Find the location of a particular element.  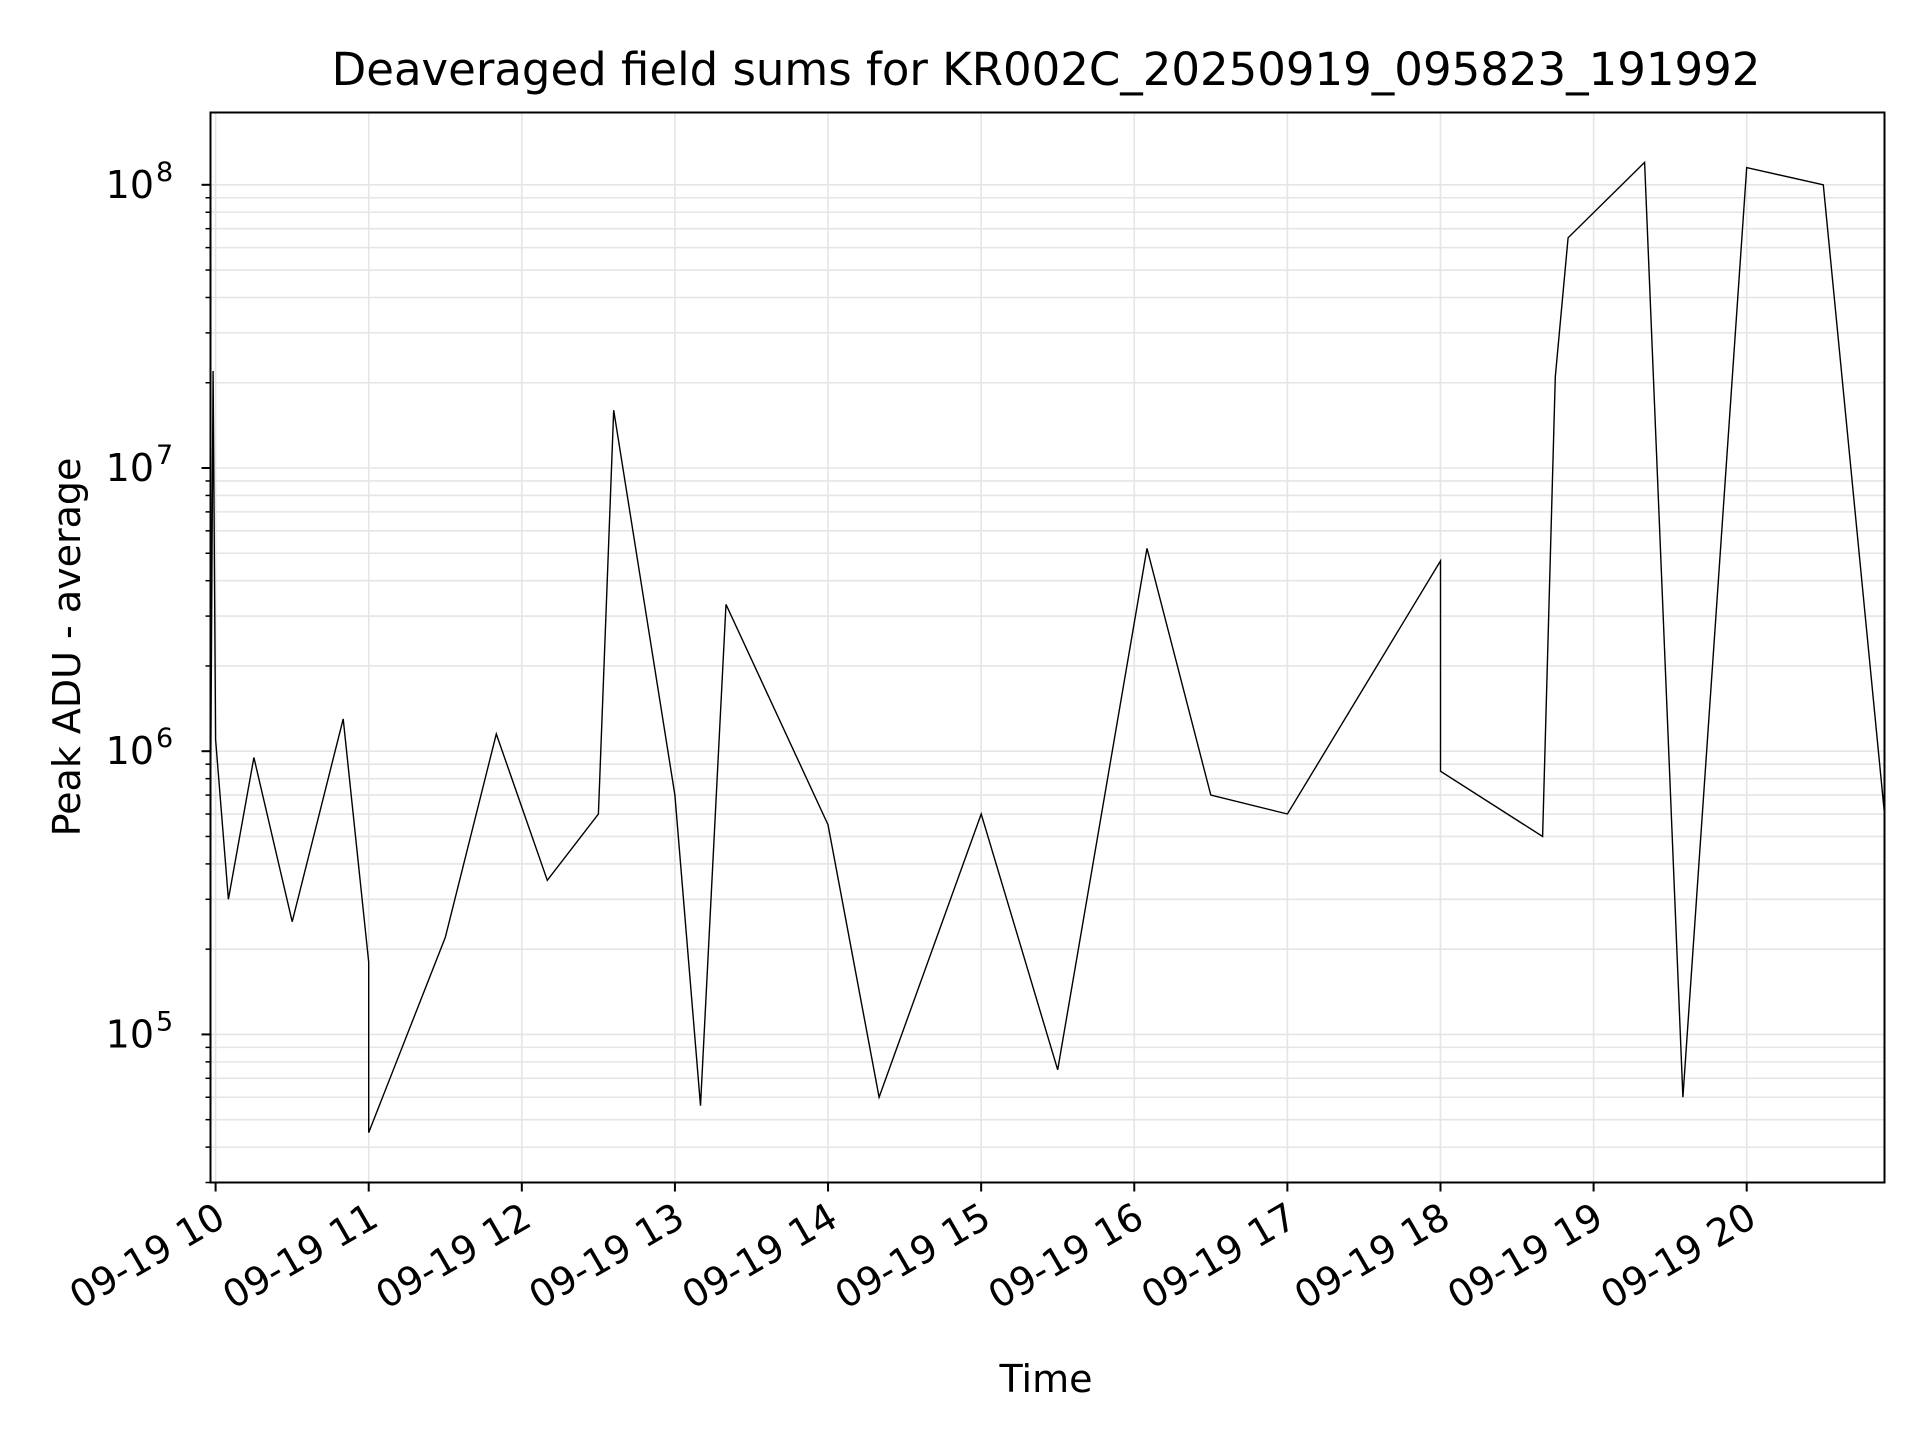

y-tick-exponent: 5 is located at coordinates (164, 1021).